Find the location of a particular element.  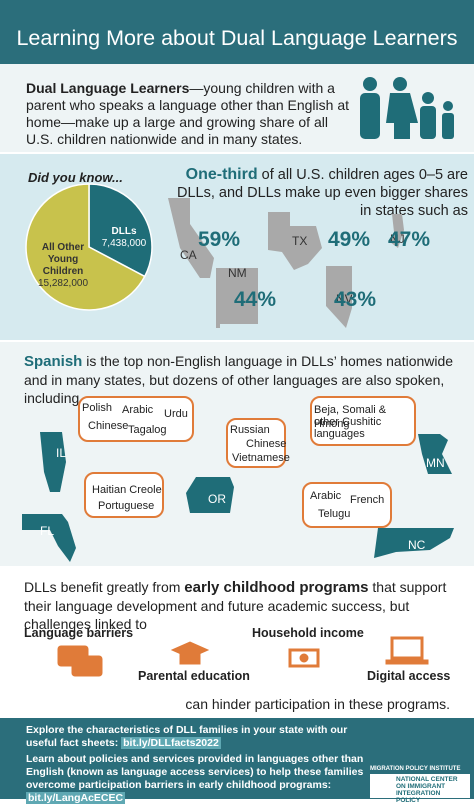

barrier-icons is located at coordinates (243, 656).